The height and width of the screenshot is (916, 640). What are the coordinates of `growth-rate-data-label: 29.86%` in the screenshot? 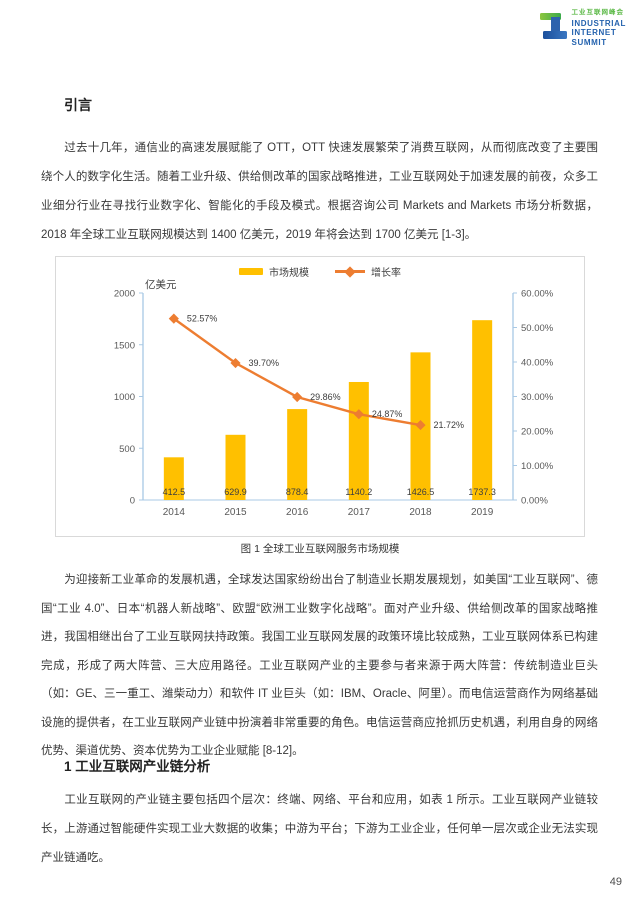 It's located at (325, 397).